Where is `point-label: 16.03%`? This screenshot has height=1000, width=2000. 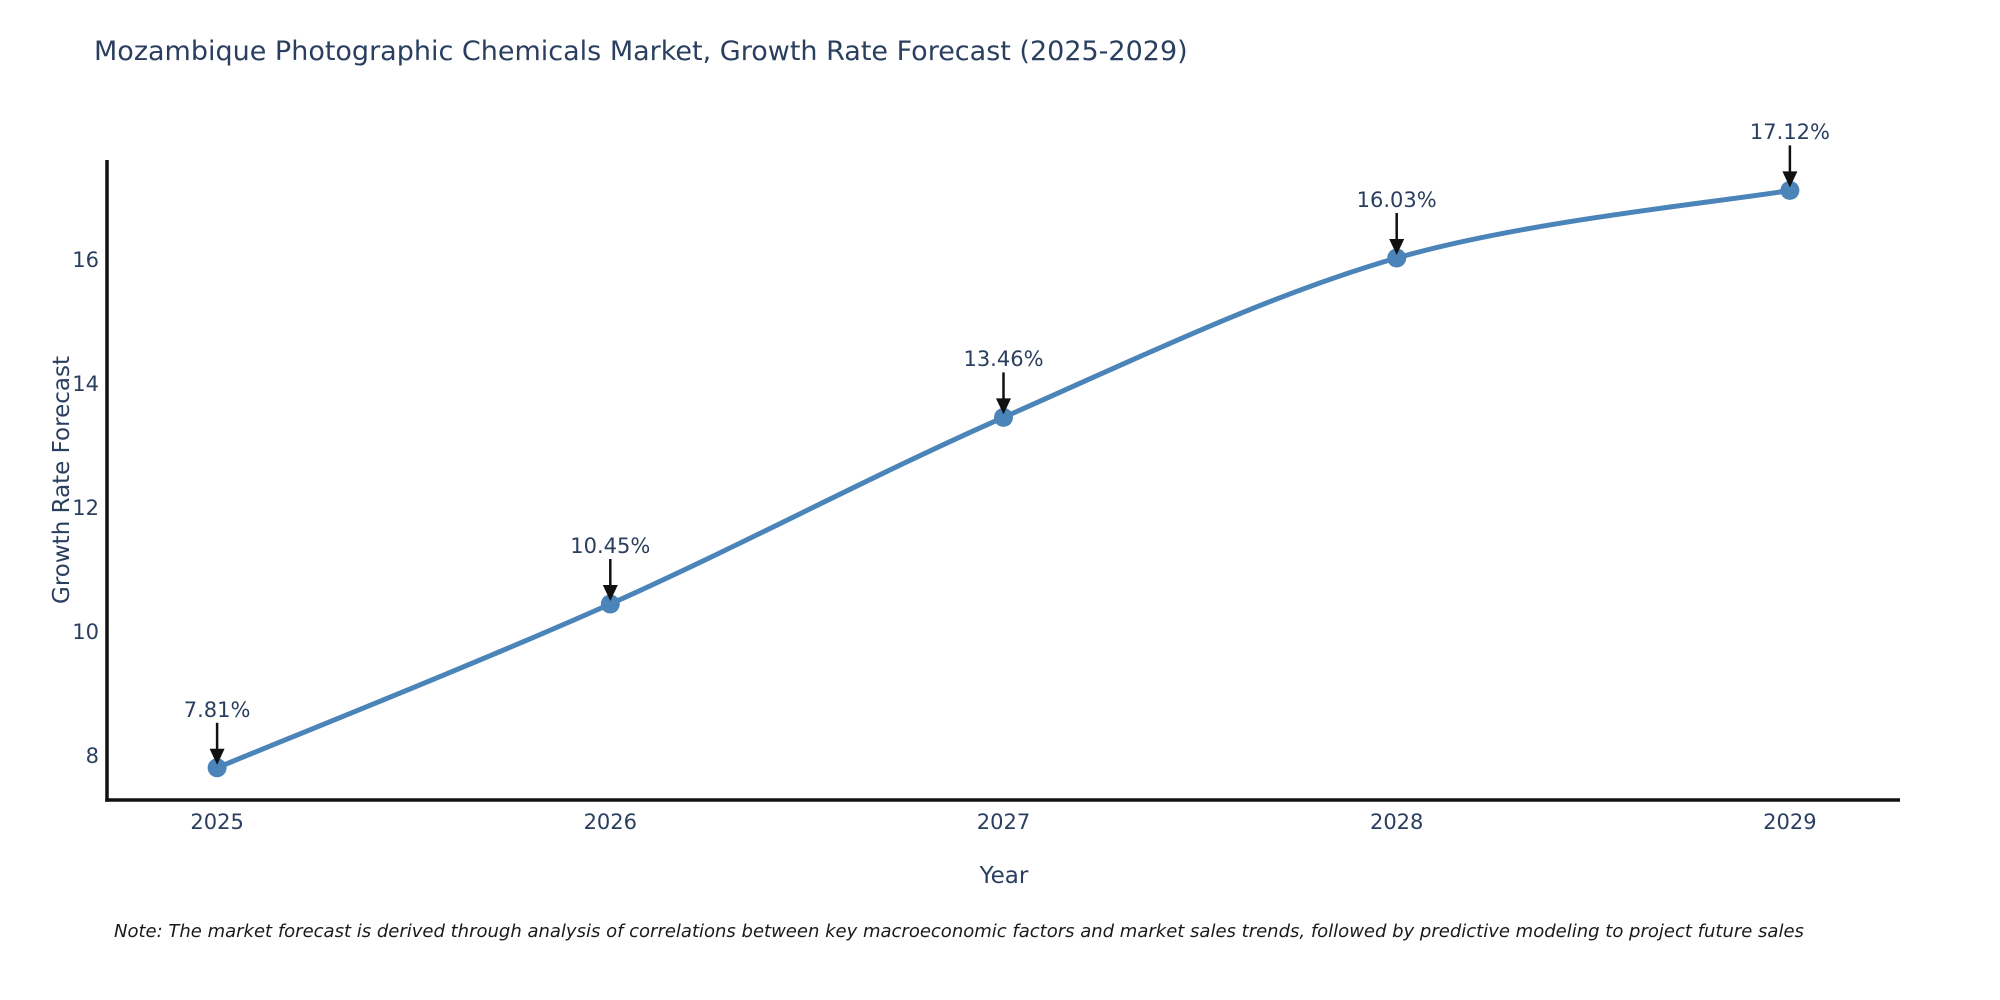
point-label: 16.03% is located at coordinates (1396, 199).